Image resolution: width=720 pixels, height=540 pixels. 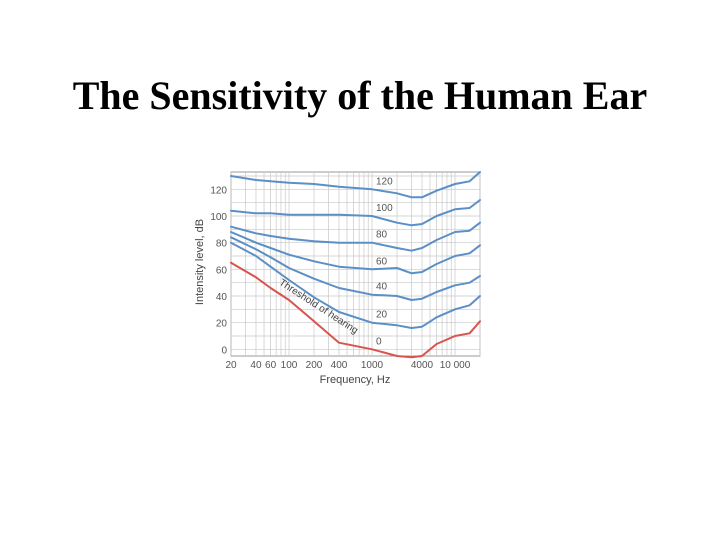 I want to click on x-tick-label: 400, so click(x=339, y=365).